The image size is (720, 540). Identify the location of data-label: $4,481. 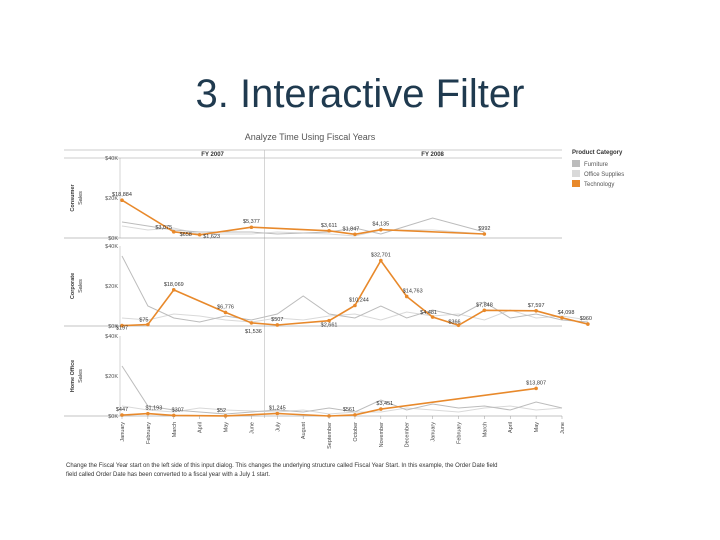
(428, 313).